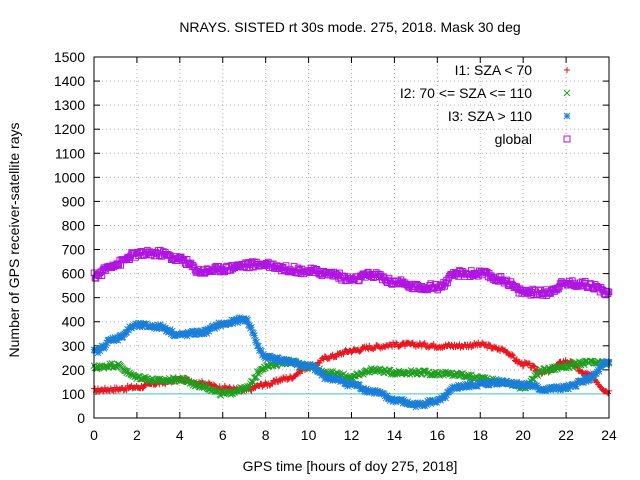 The image size is (640, 480). Describe the element at coordinates (350, 466) in the screenshot. I see `x-axis-label: GPS time [hours of doy 275, 2018]` at that location.